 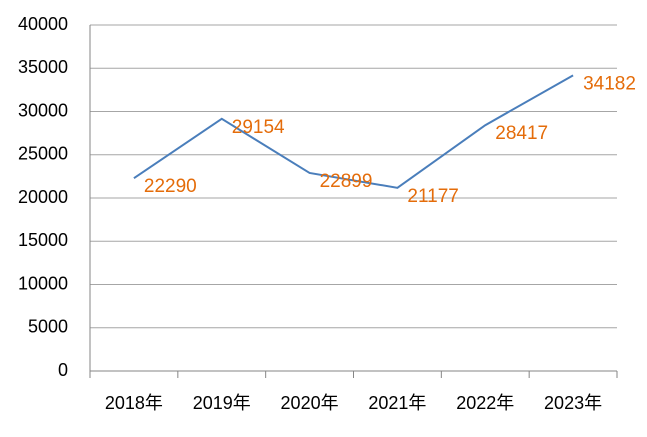 I want to click on data-label: 29154, so click(x=258, y=127).